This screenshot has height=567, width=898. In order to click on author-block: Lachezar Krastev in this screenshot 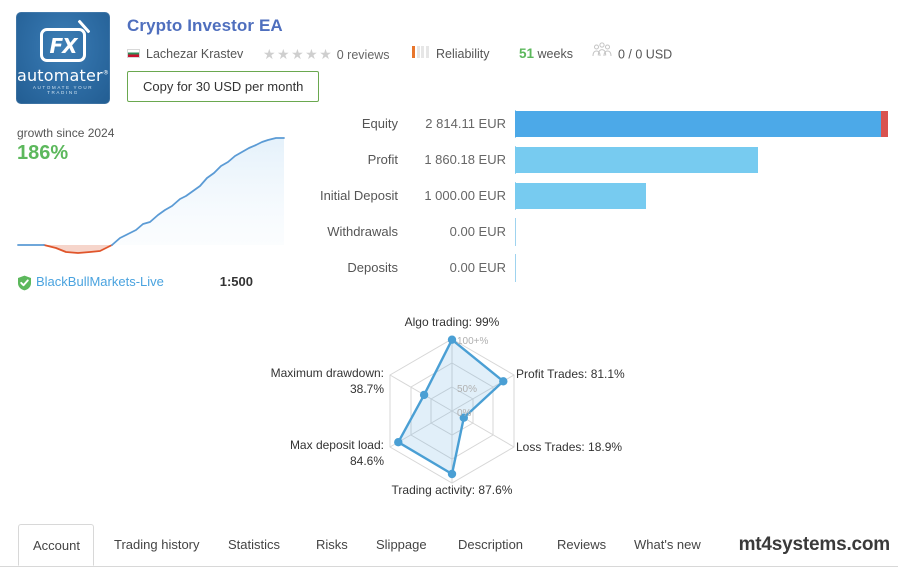, I will do `click(185, 54)`.